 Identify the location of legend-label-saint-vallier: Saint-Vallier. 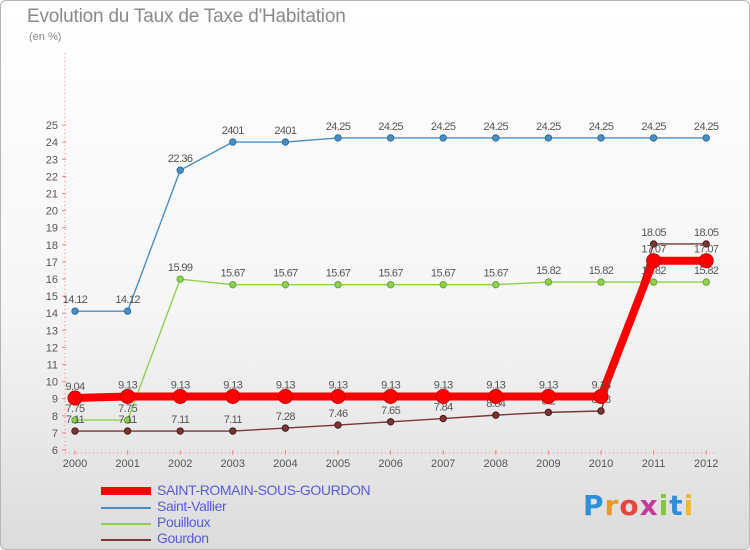
(192, 506).